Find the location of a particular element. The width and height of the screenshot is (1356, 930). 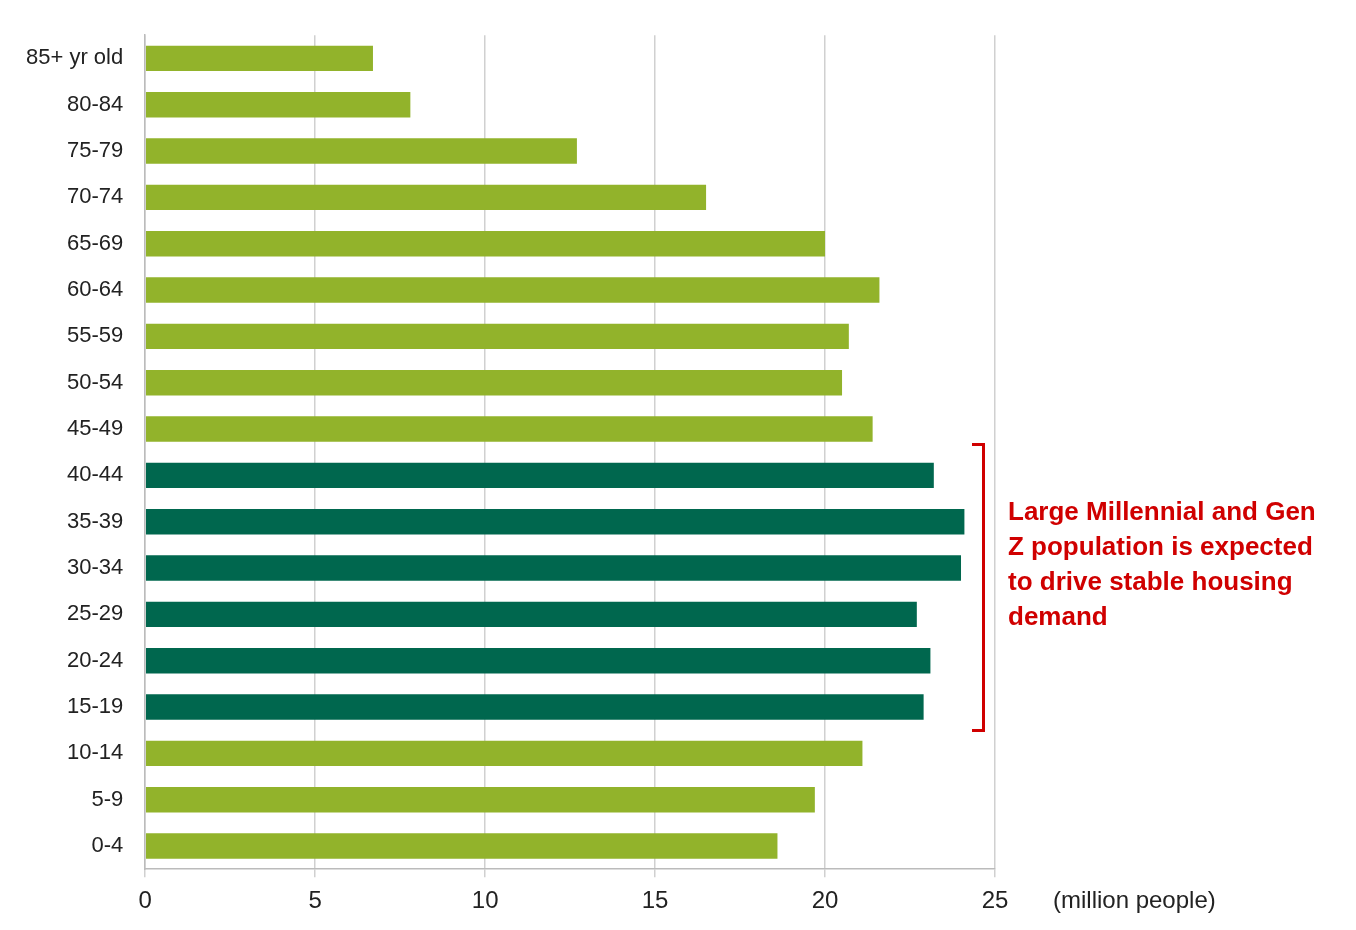

y-tick-label: 10-14 is located at coordinates (95, 752).